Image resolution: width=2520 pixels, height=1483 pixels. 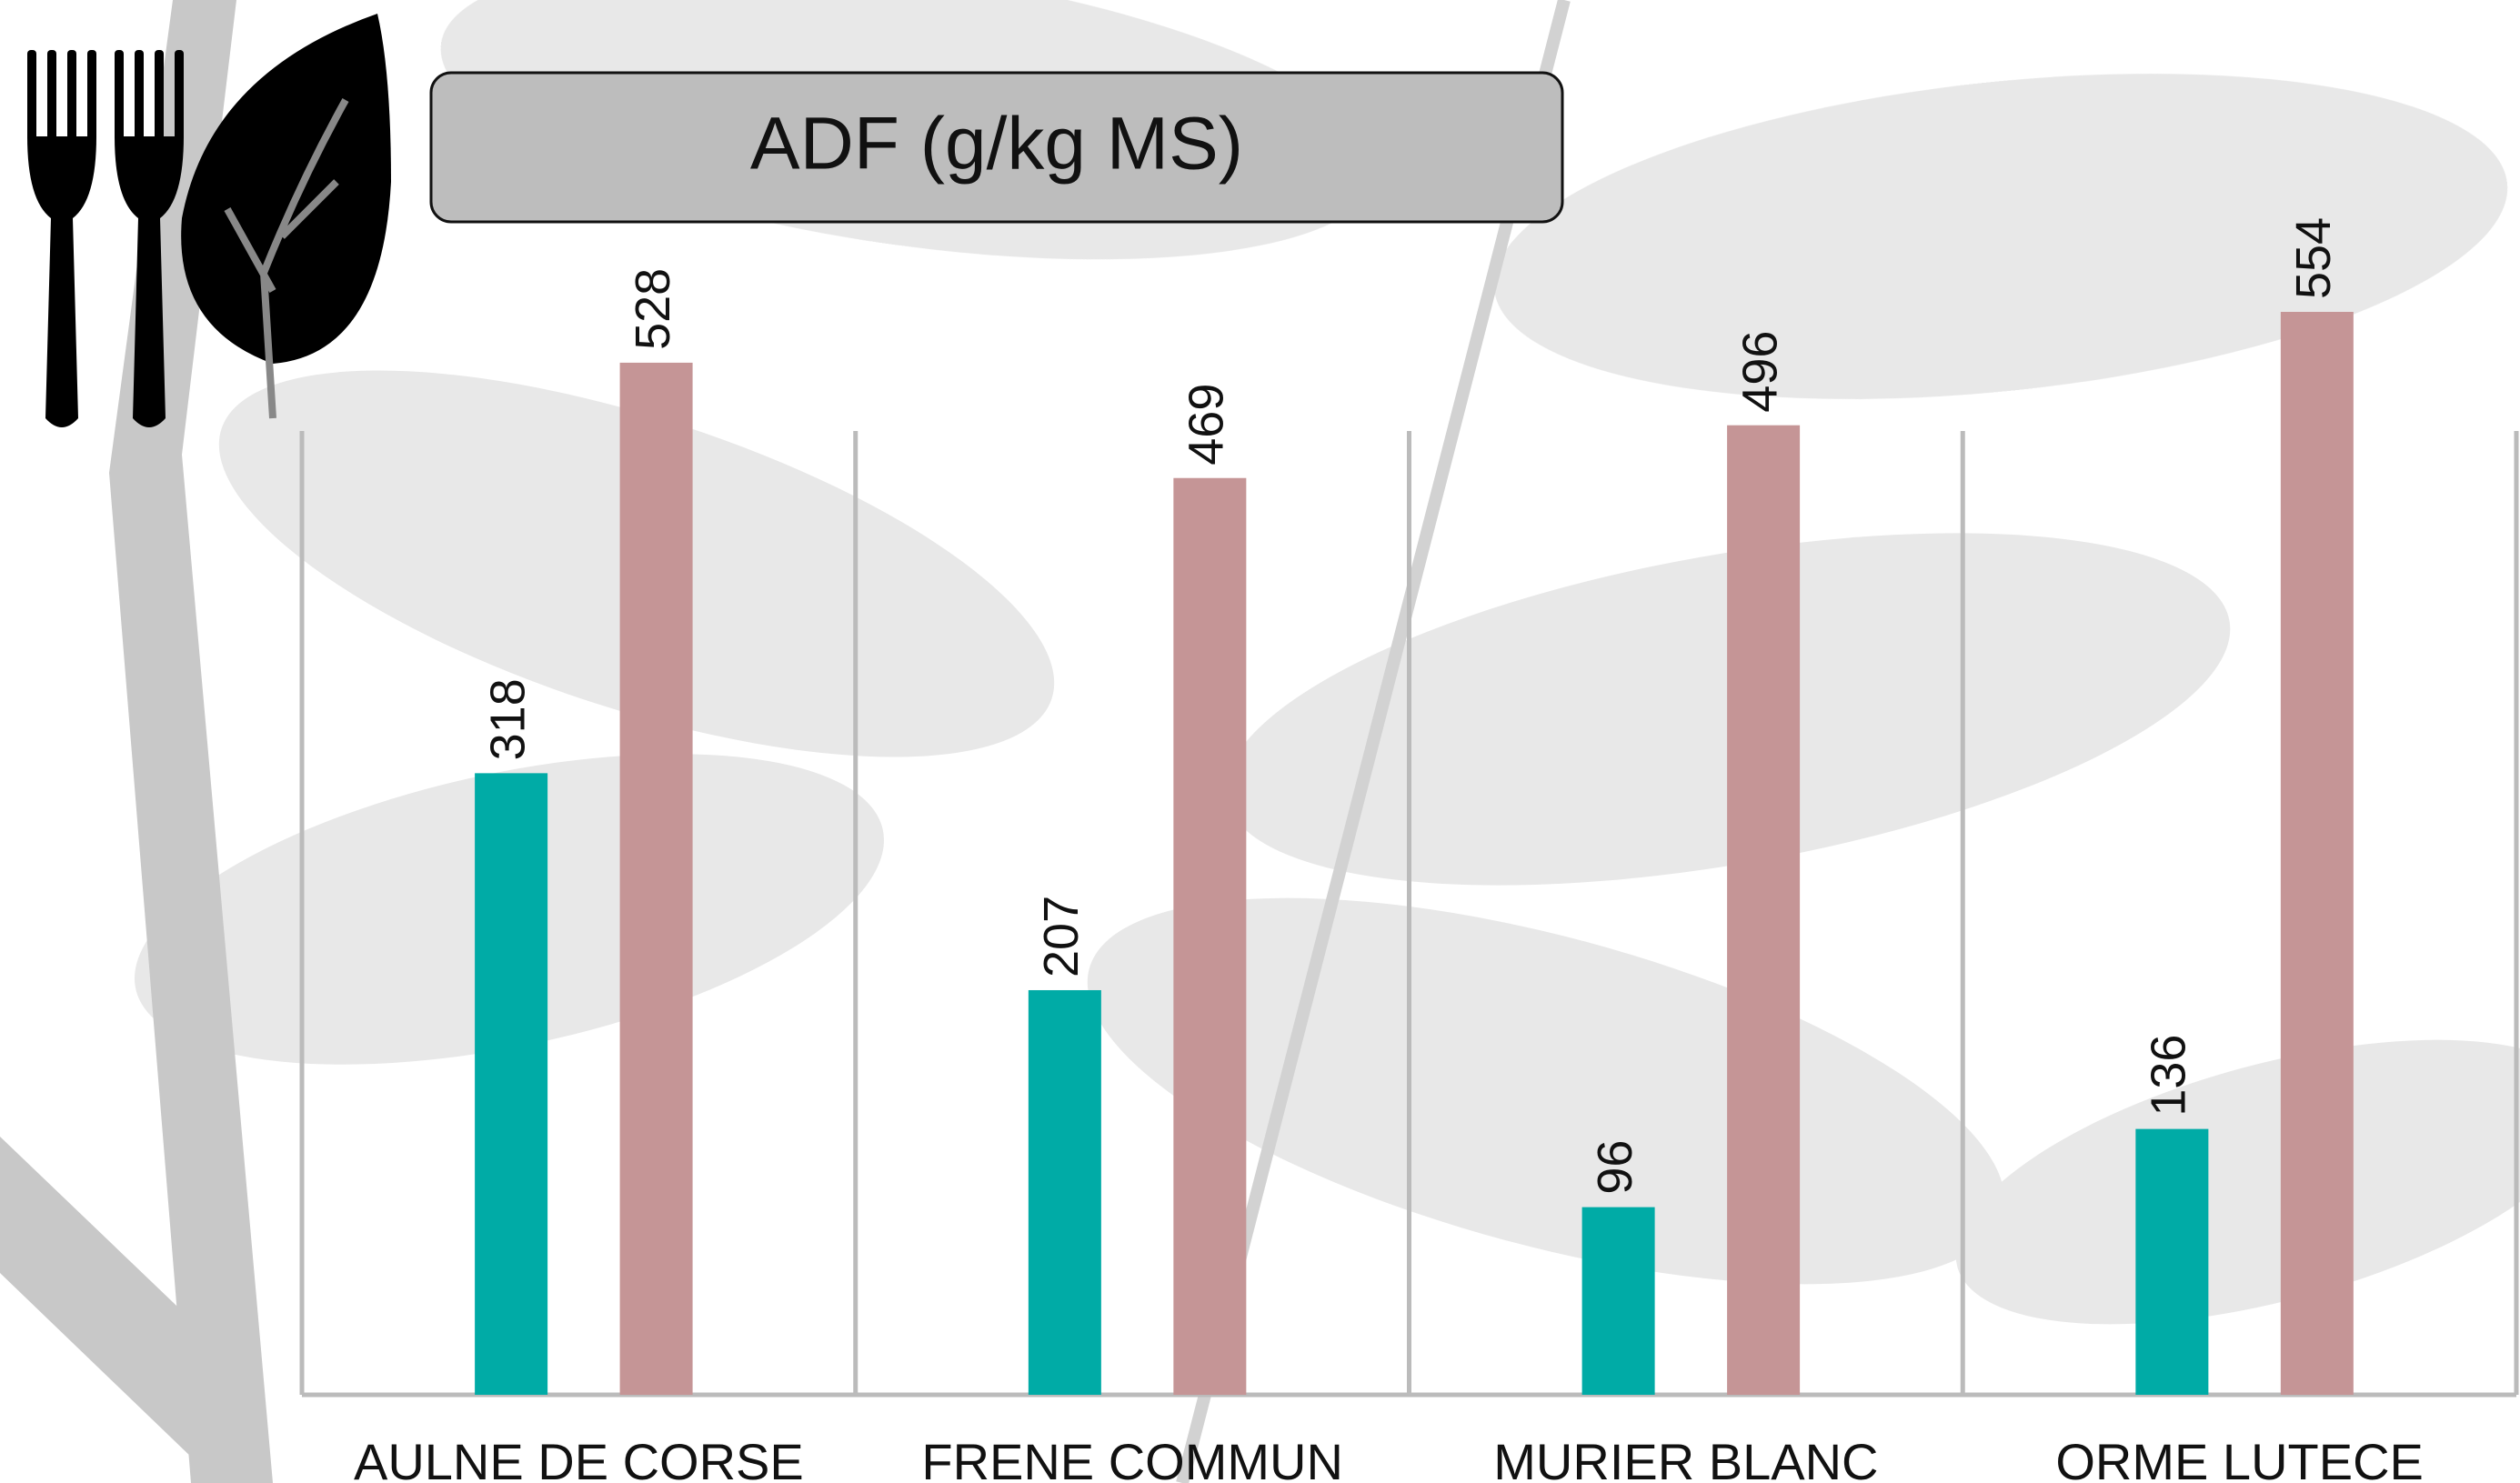 What do you see at coordinates (209, 220) in the screenshot?
I see `fork-leaf-icon` at bounding box center [209, 220].